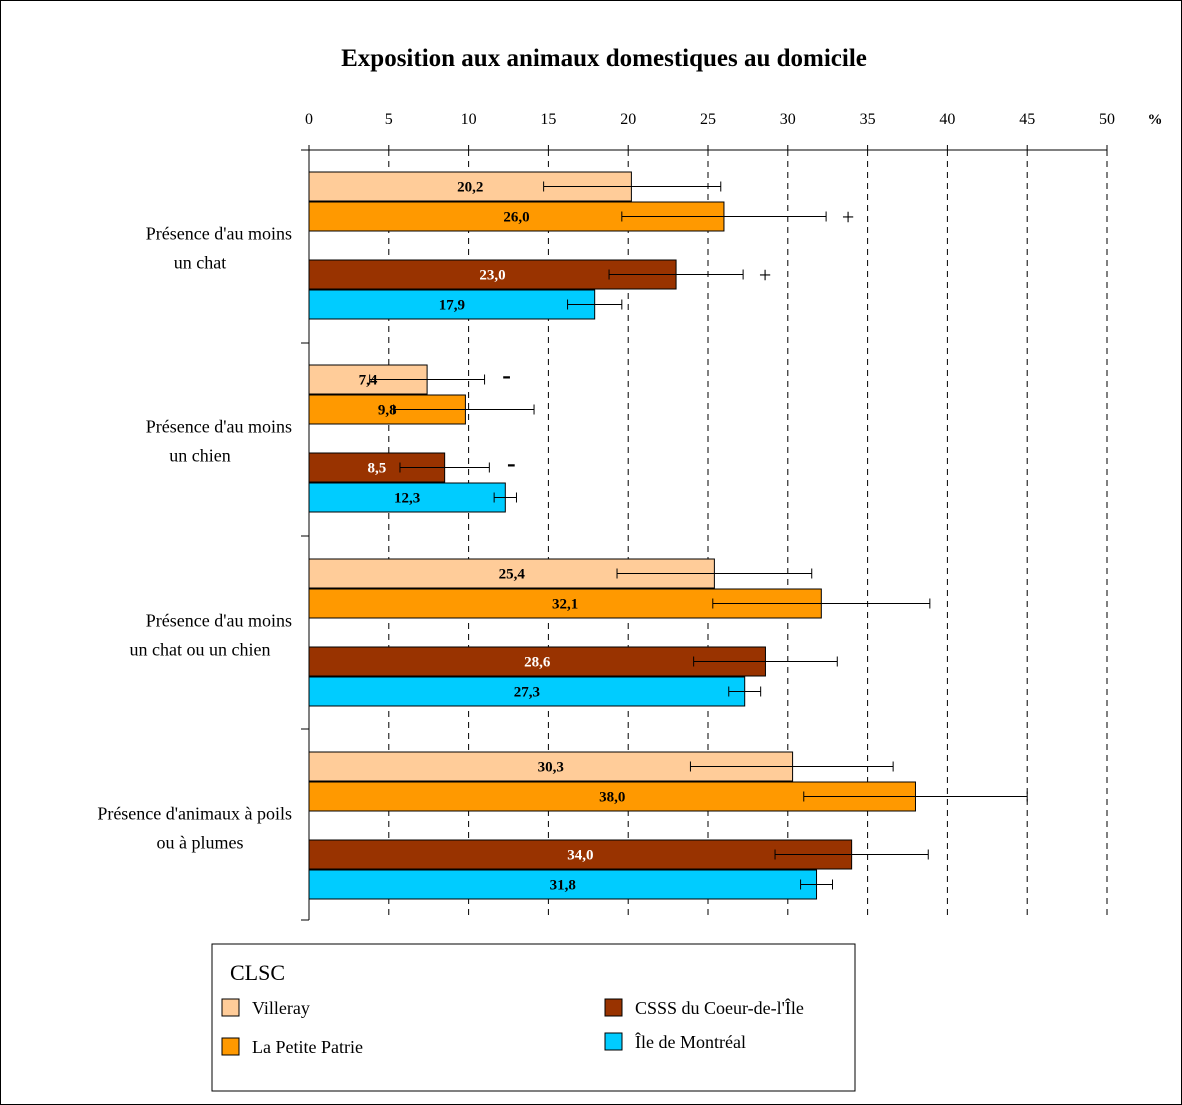  I want to click on legend-box, so click(533, 1017).